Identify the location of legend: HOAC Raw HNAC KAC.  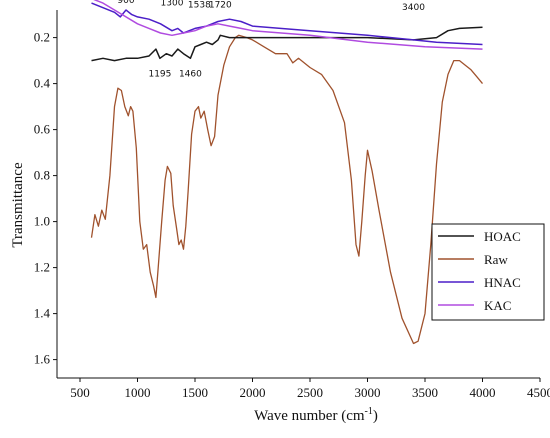
(488, 272).